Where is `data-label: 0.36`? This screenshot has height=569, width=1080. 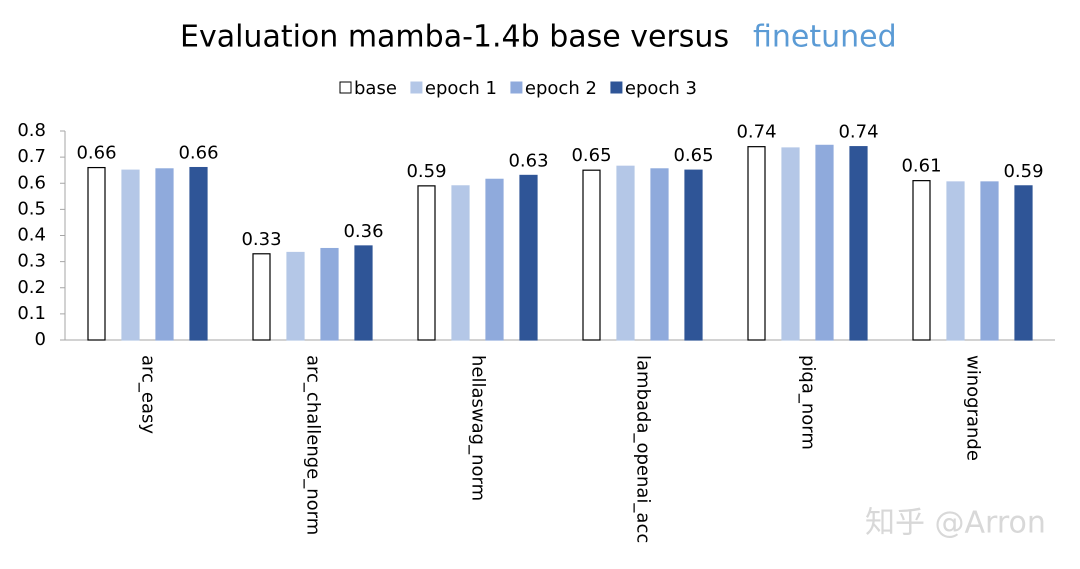
data-label: 0.36 is located at coordinates (363, 231).